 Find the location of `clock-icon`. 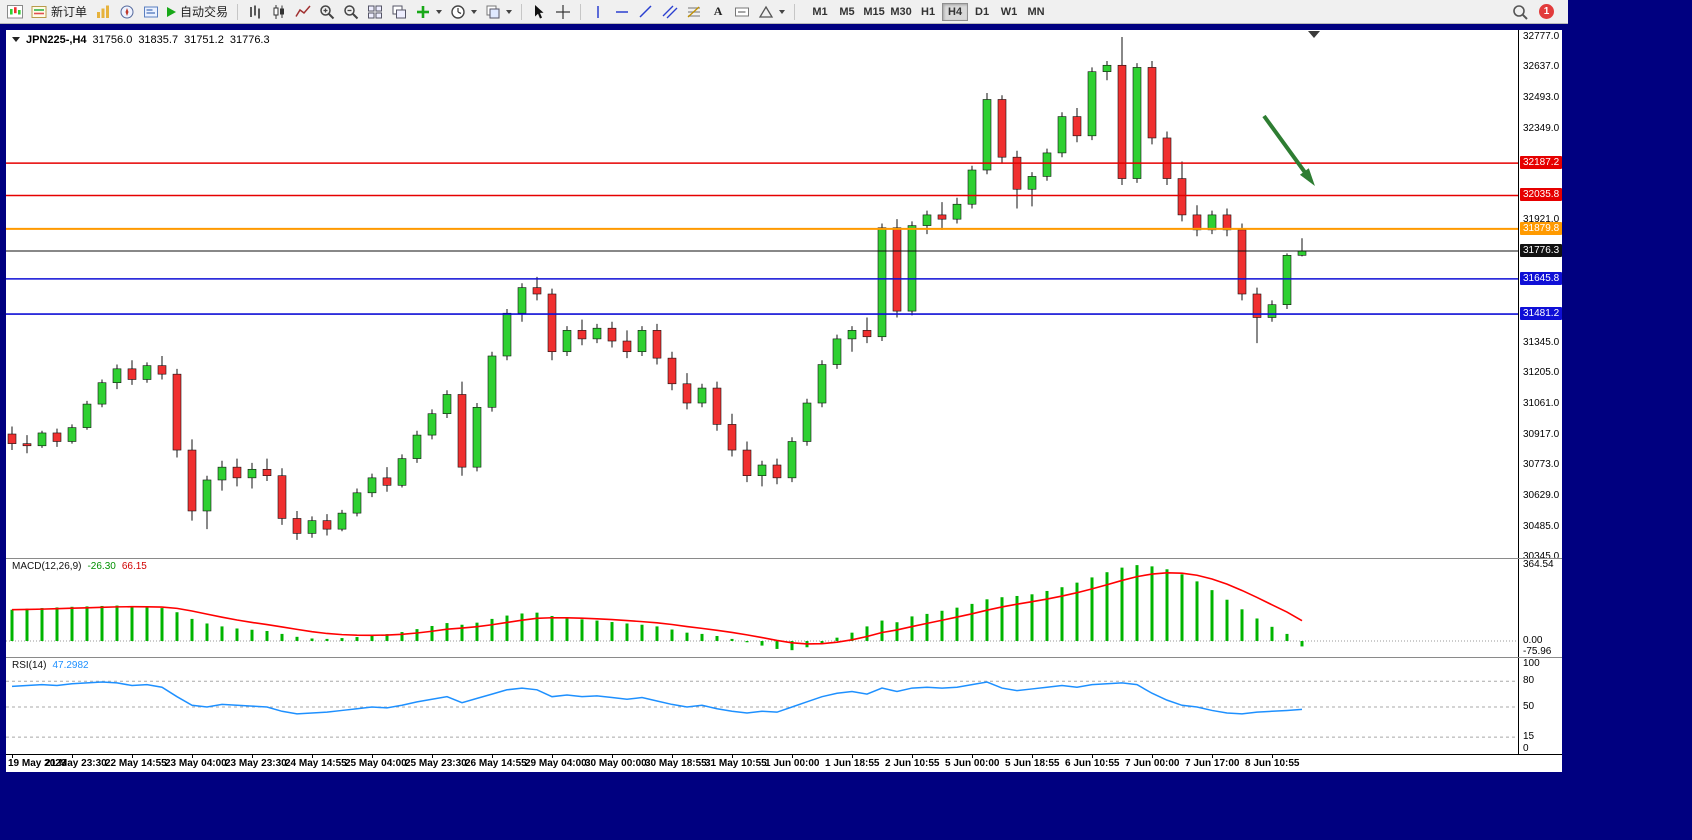

clock-icon is located at coordinates (458, 11).